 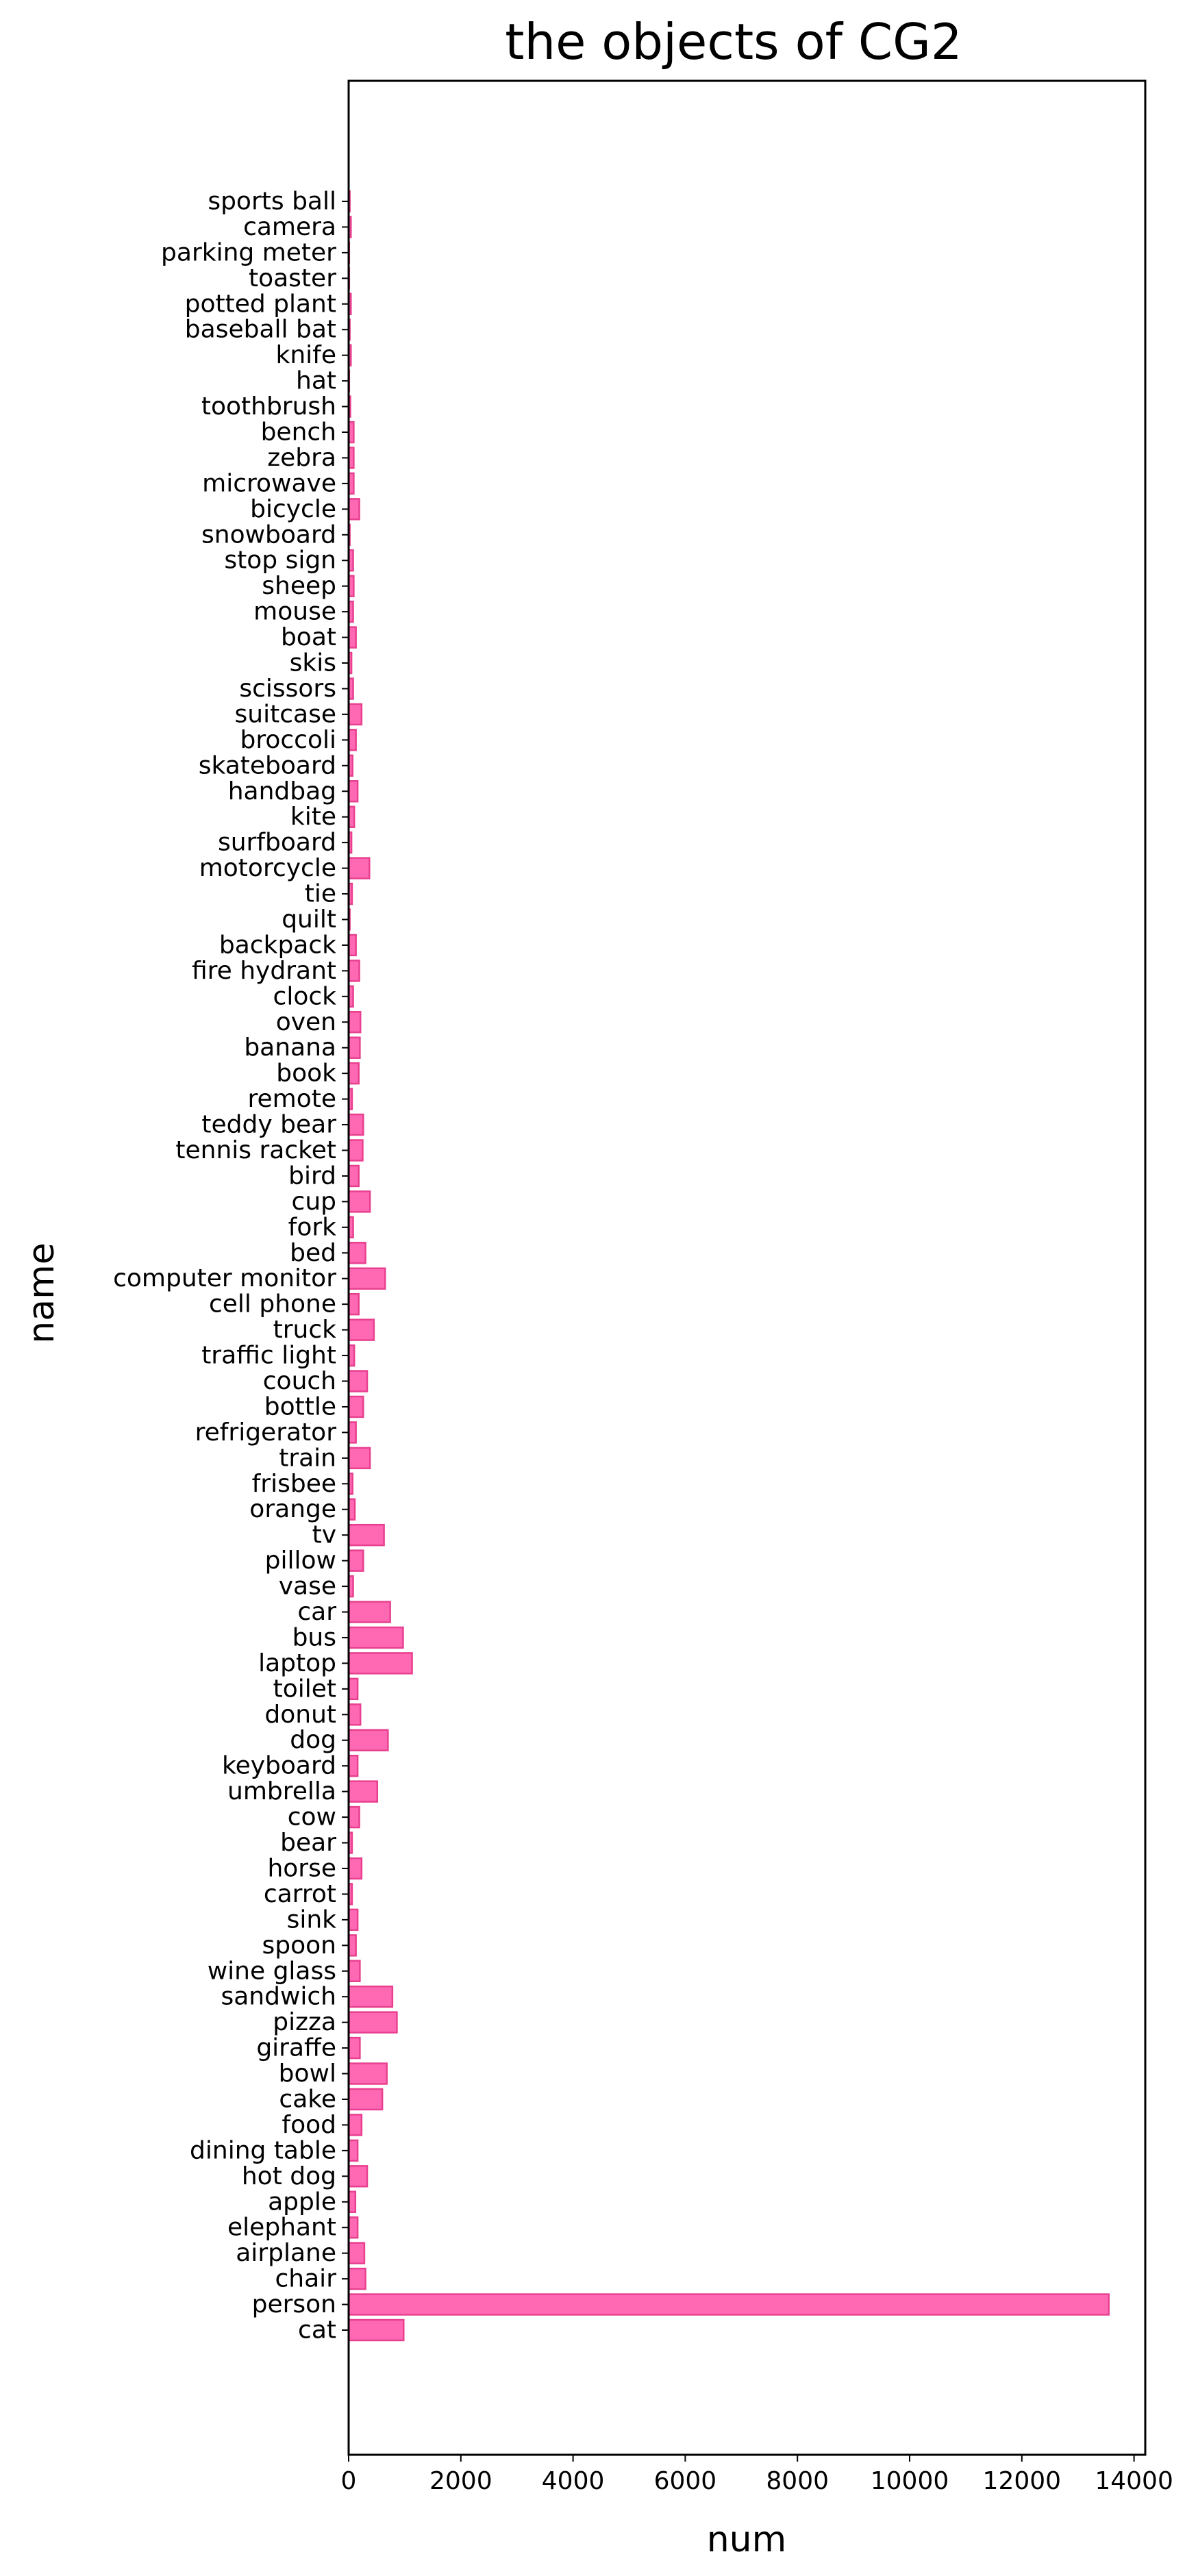 What do you see at coordinates (313, 817) in the screenshot?
I see `y-tick-label: kite` at bounding box center [313, 817].